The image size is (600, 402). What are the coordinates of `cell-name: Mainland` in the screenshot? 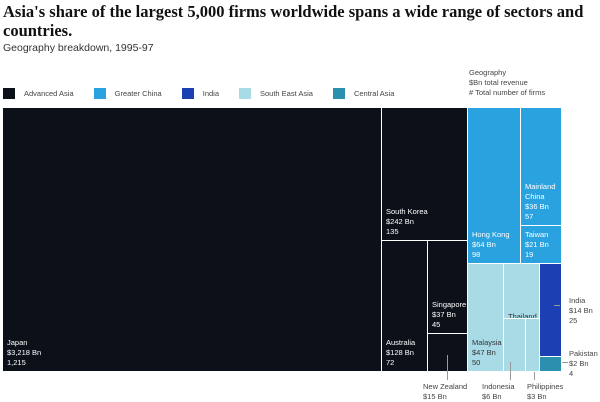 It's located at (540, 186).